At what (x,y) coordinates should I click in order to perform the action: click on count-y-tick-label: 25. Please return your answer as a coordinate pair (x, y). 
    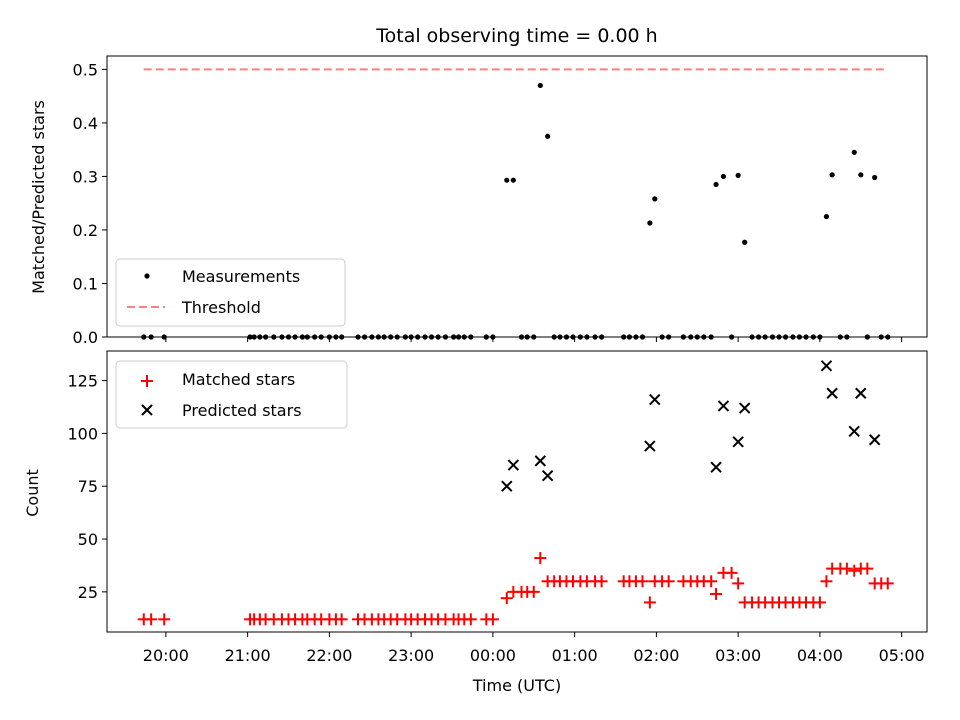
    Looking at the image, I should click on (88, 592).